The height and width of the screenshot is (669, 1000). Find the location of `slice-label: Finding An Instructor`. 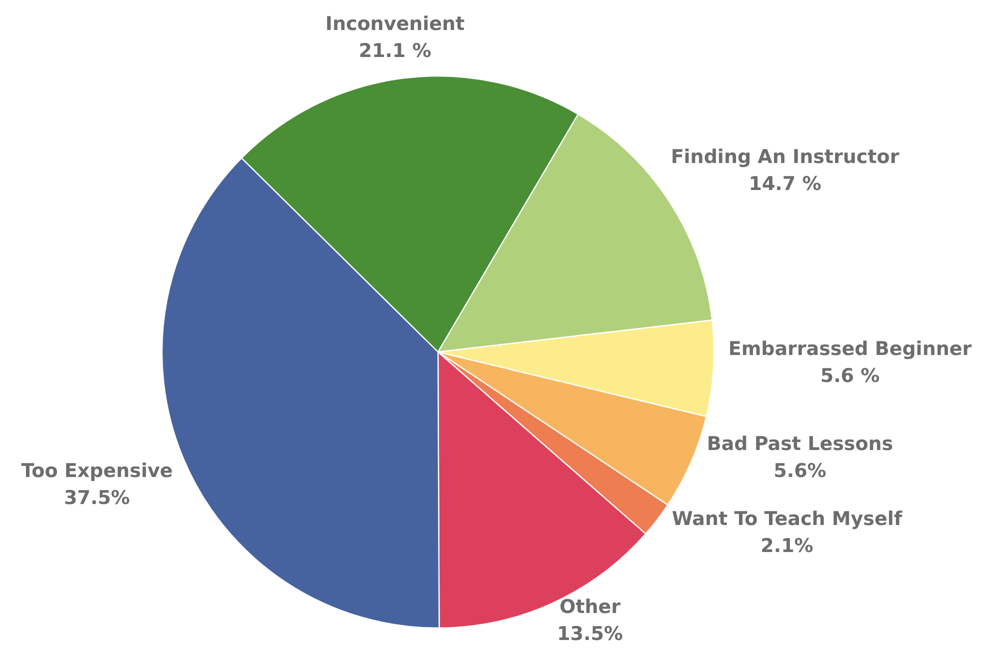

slice-label: Finding An Instructor is located at coordinates (785, 157).